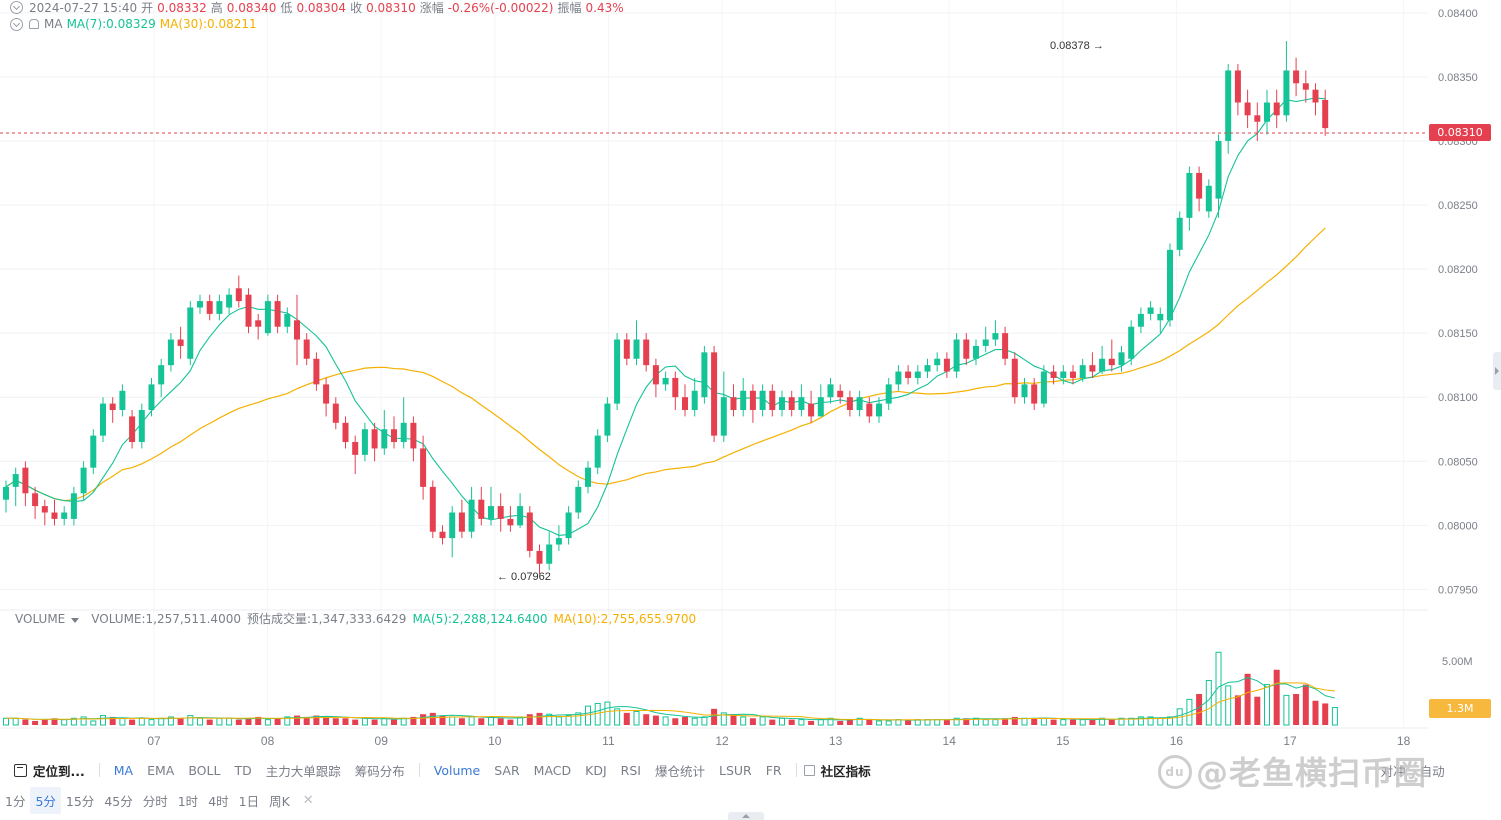 The width and height of the screenshot is (1501, 820). What do you see at coordinates (809, 770) in the screenshot?
I see `edit-icon` at bounding box center [809, 770].